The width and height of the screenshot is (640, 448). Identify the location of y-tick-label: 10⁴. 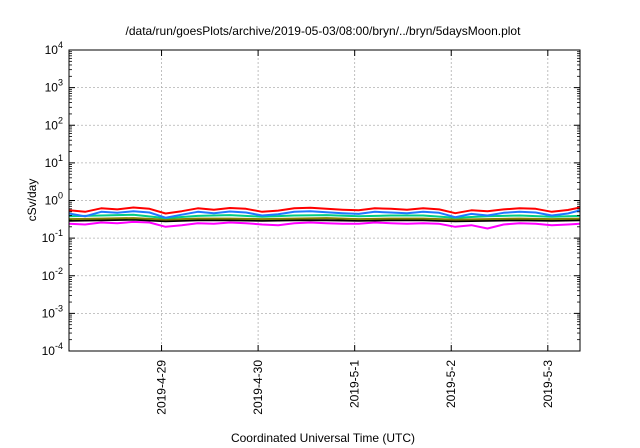
(54, 48).